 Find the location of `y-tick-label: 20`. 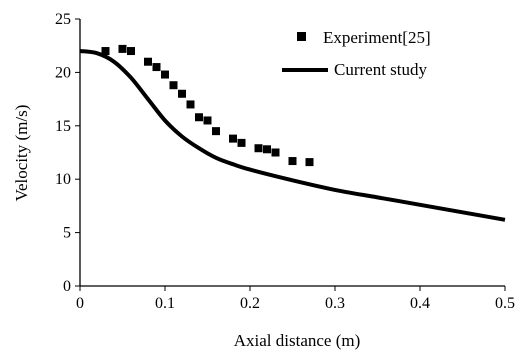

y-tick-label: 20 is located at coordinates (63, 72).